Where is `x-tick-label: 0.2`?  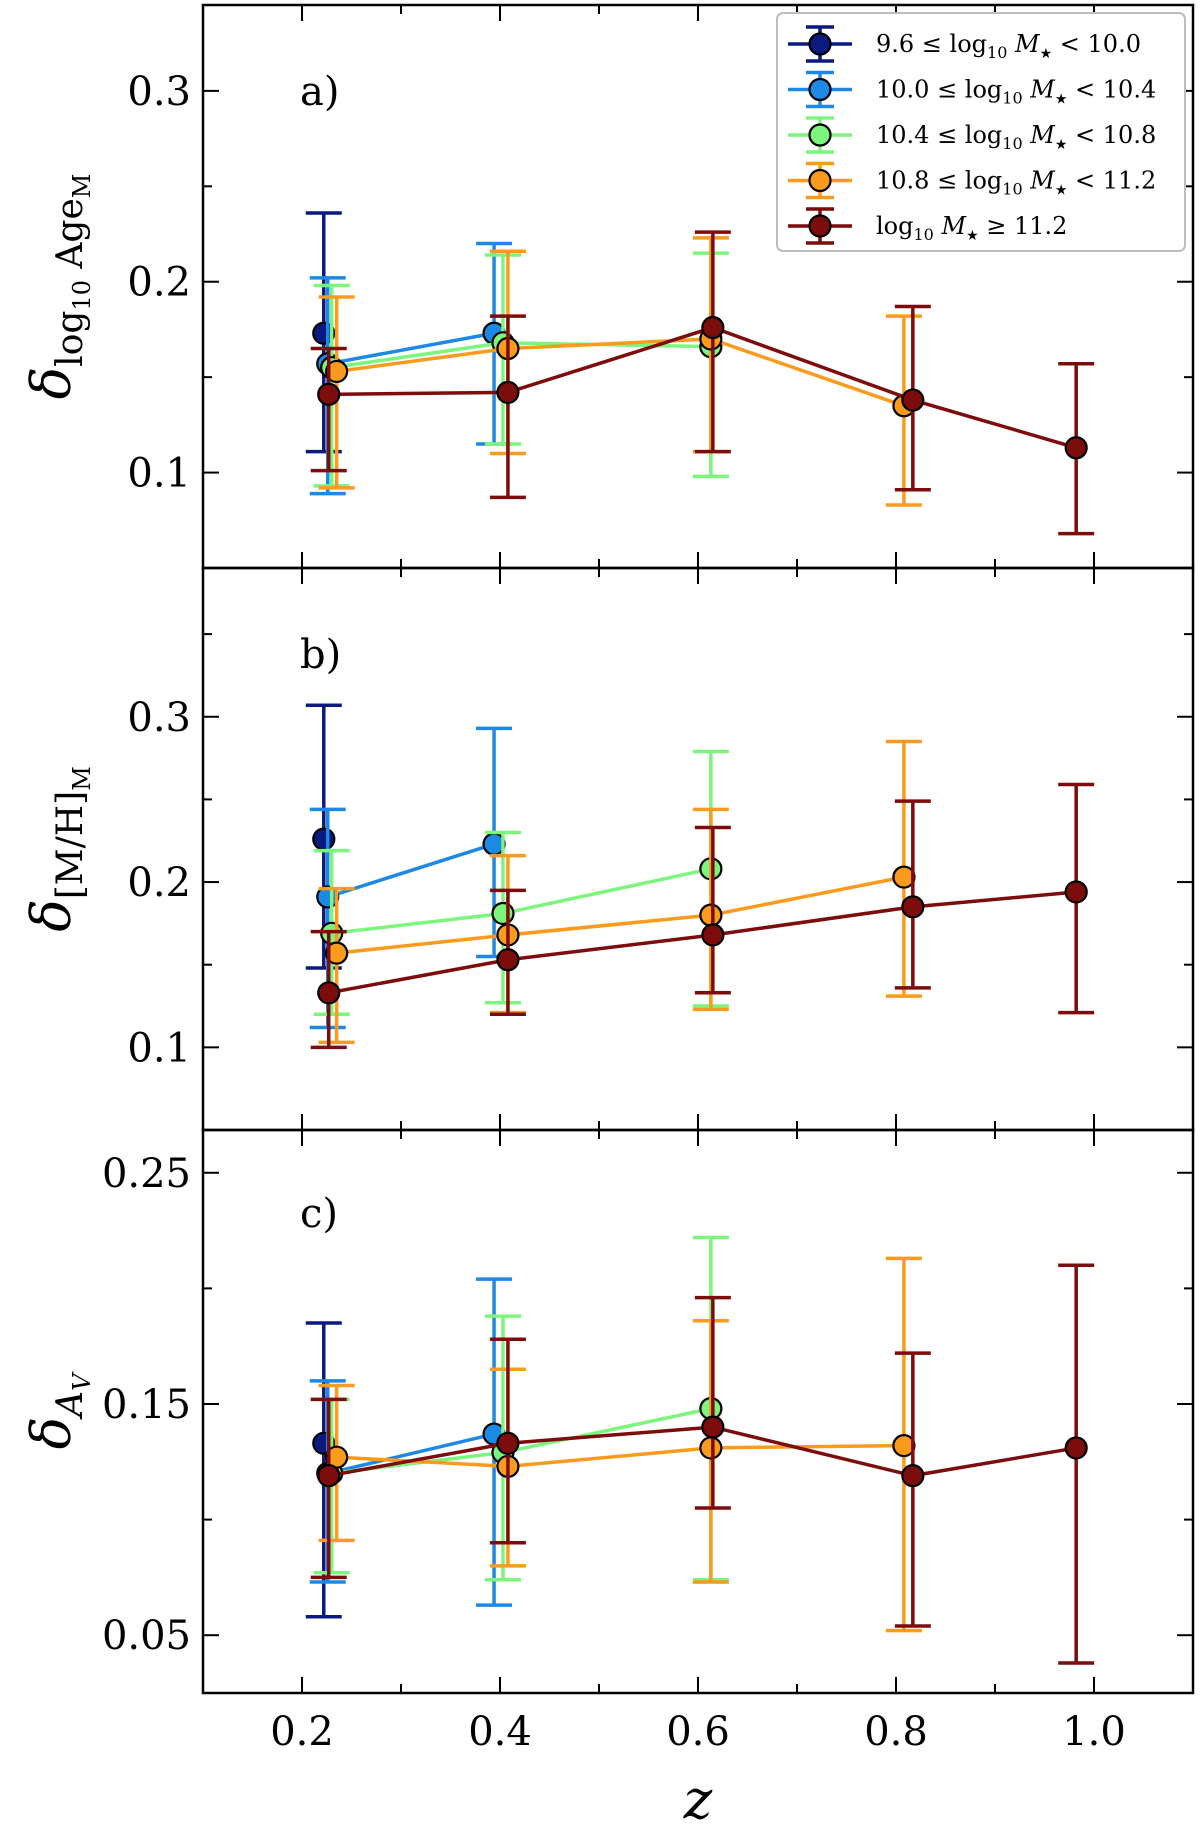
x-tick-label: 0.2 is located at coordinates (302, 1732).